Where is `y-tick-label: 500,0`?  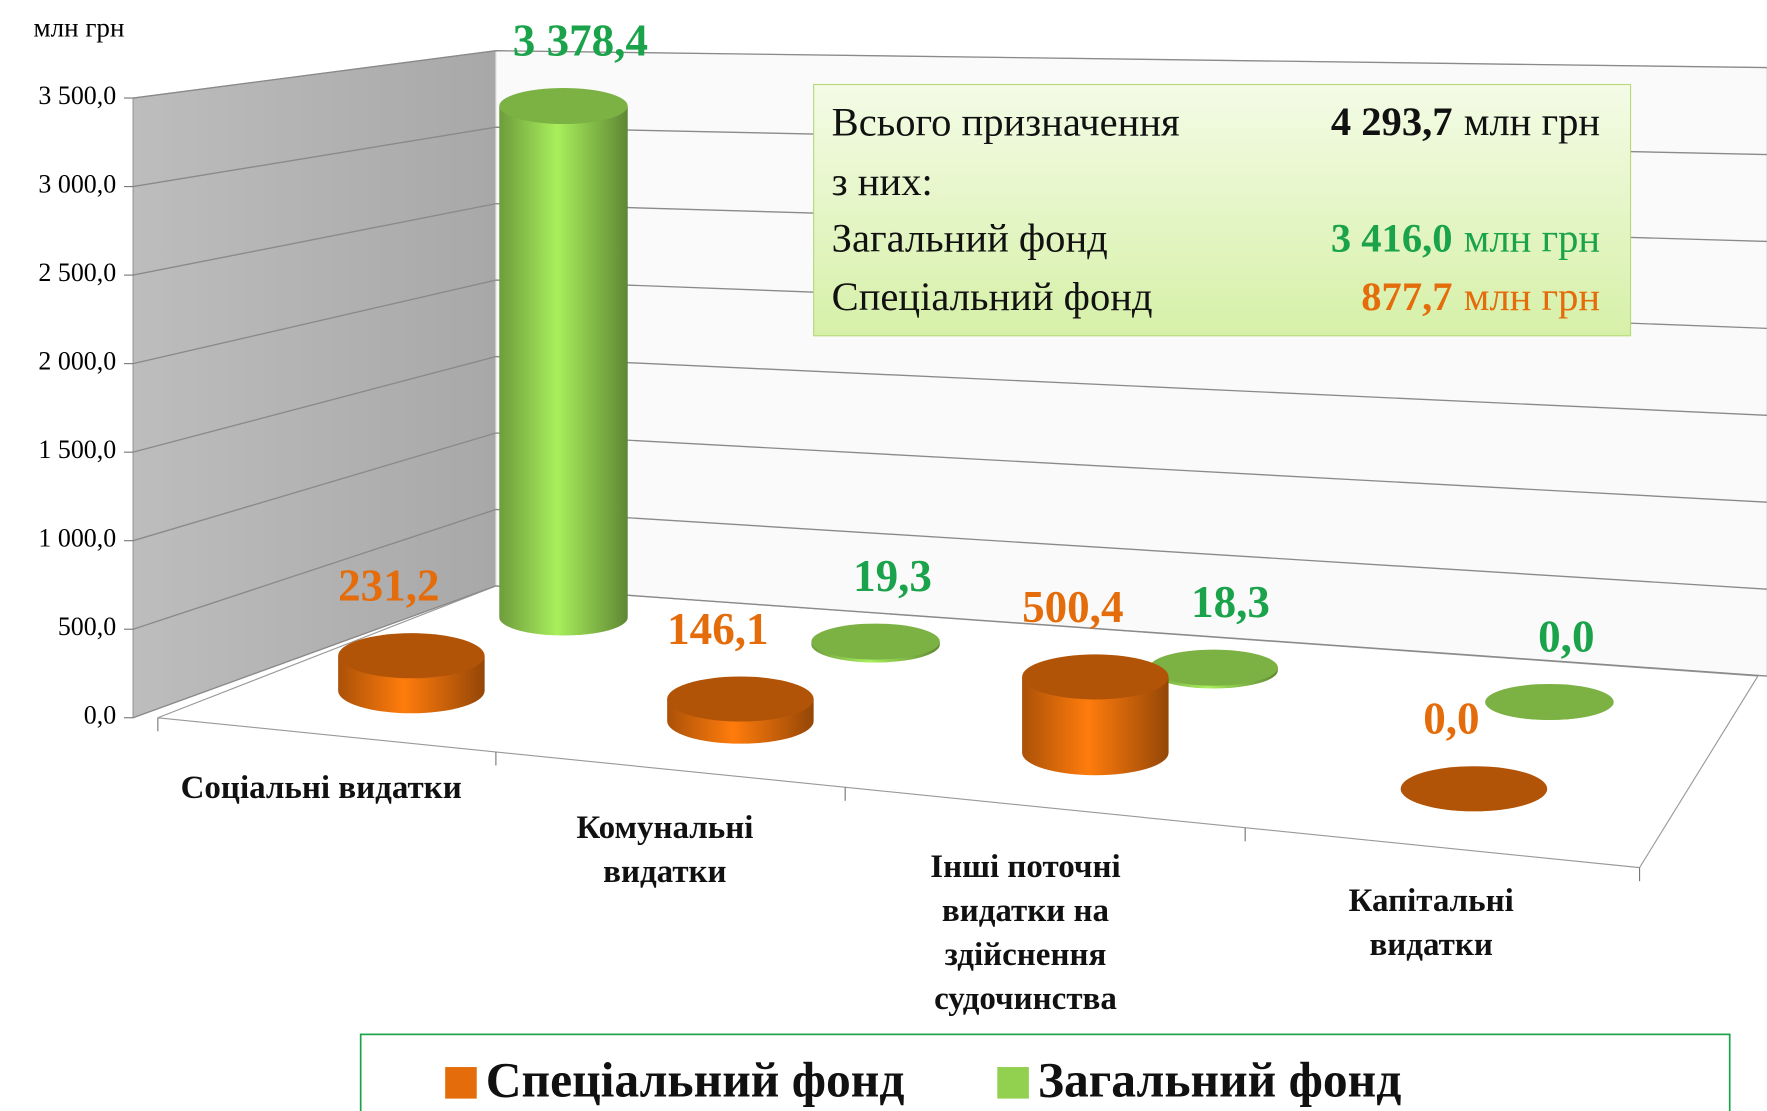 y-tick-label: 500,0 is located at coordinates (87, 626).